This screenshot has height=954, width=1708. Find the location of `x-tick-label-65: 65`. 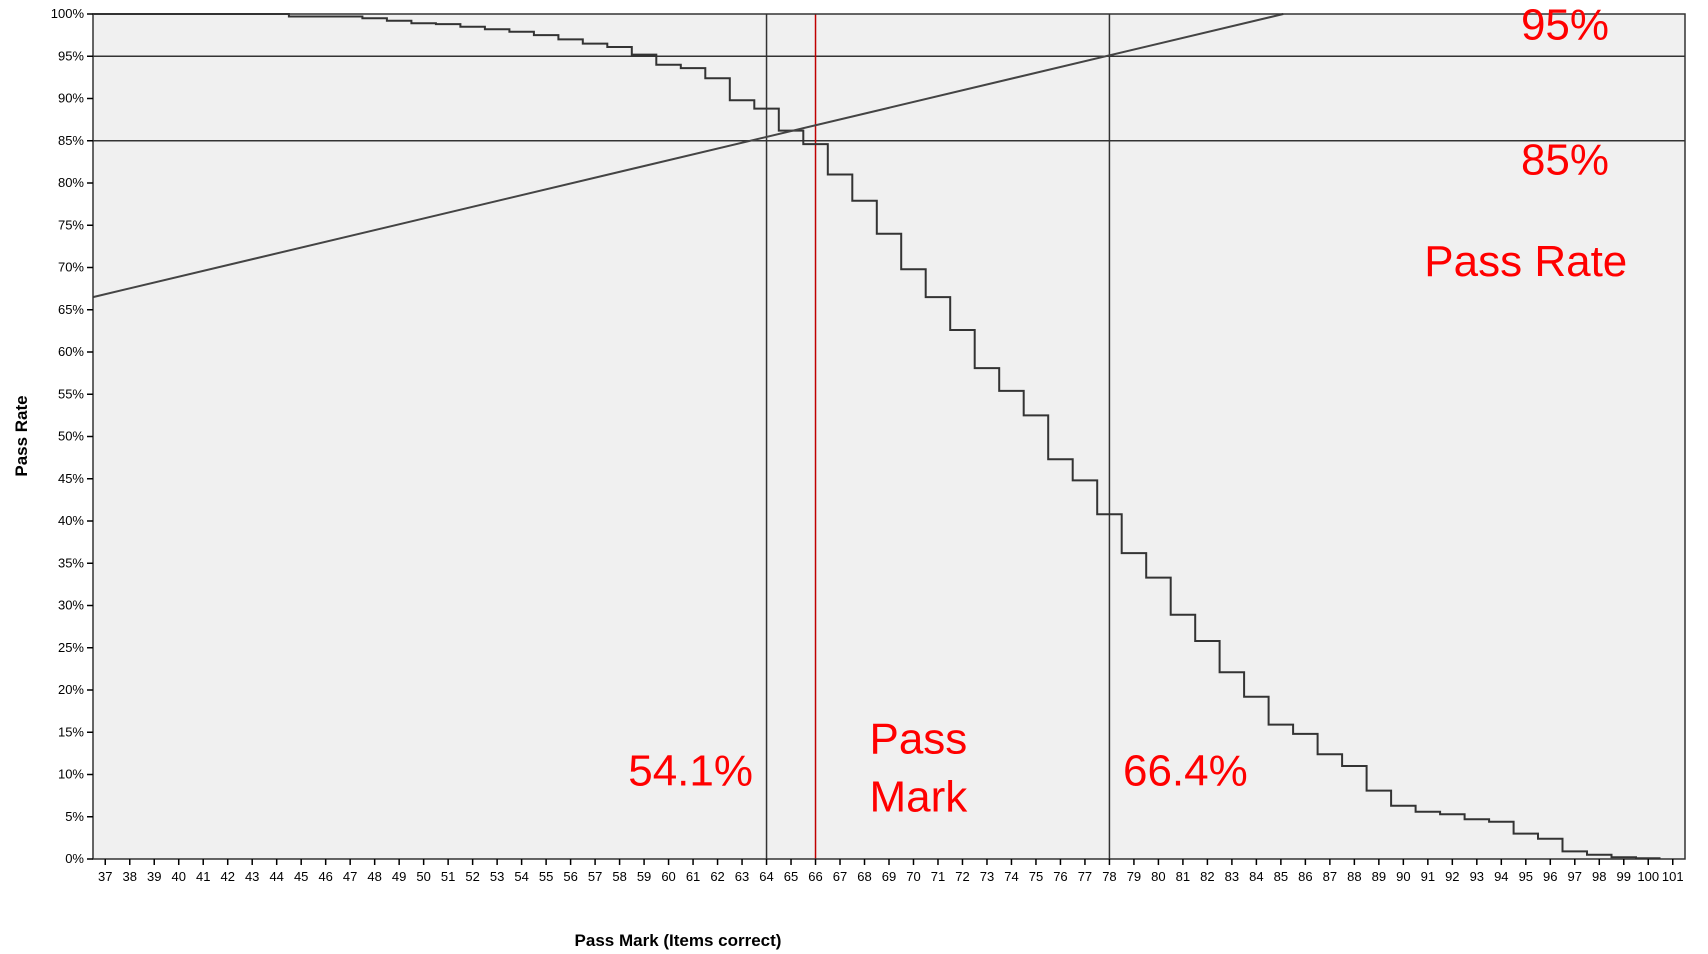

x-tick-label-65: 65 is located at coordinates (791, 876).